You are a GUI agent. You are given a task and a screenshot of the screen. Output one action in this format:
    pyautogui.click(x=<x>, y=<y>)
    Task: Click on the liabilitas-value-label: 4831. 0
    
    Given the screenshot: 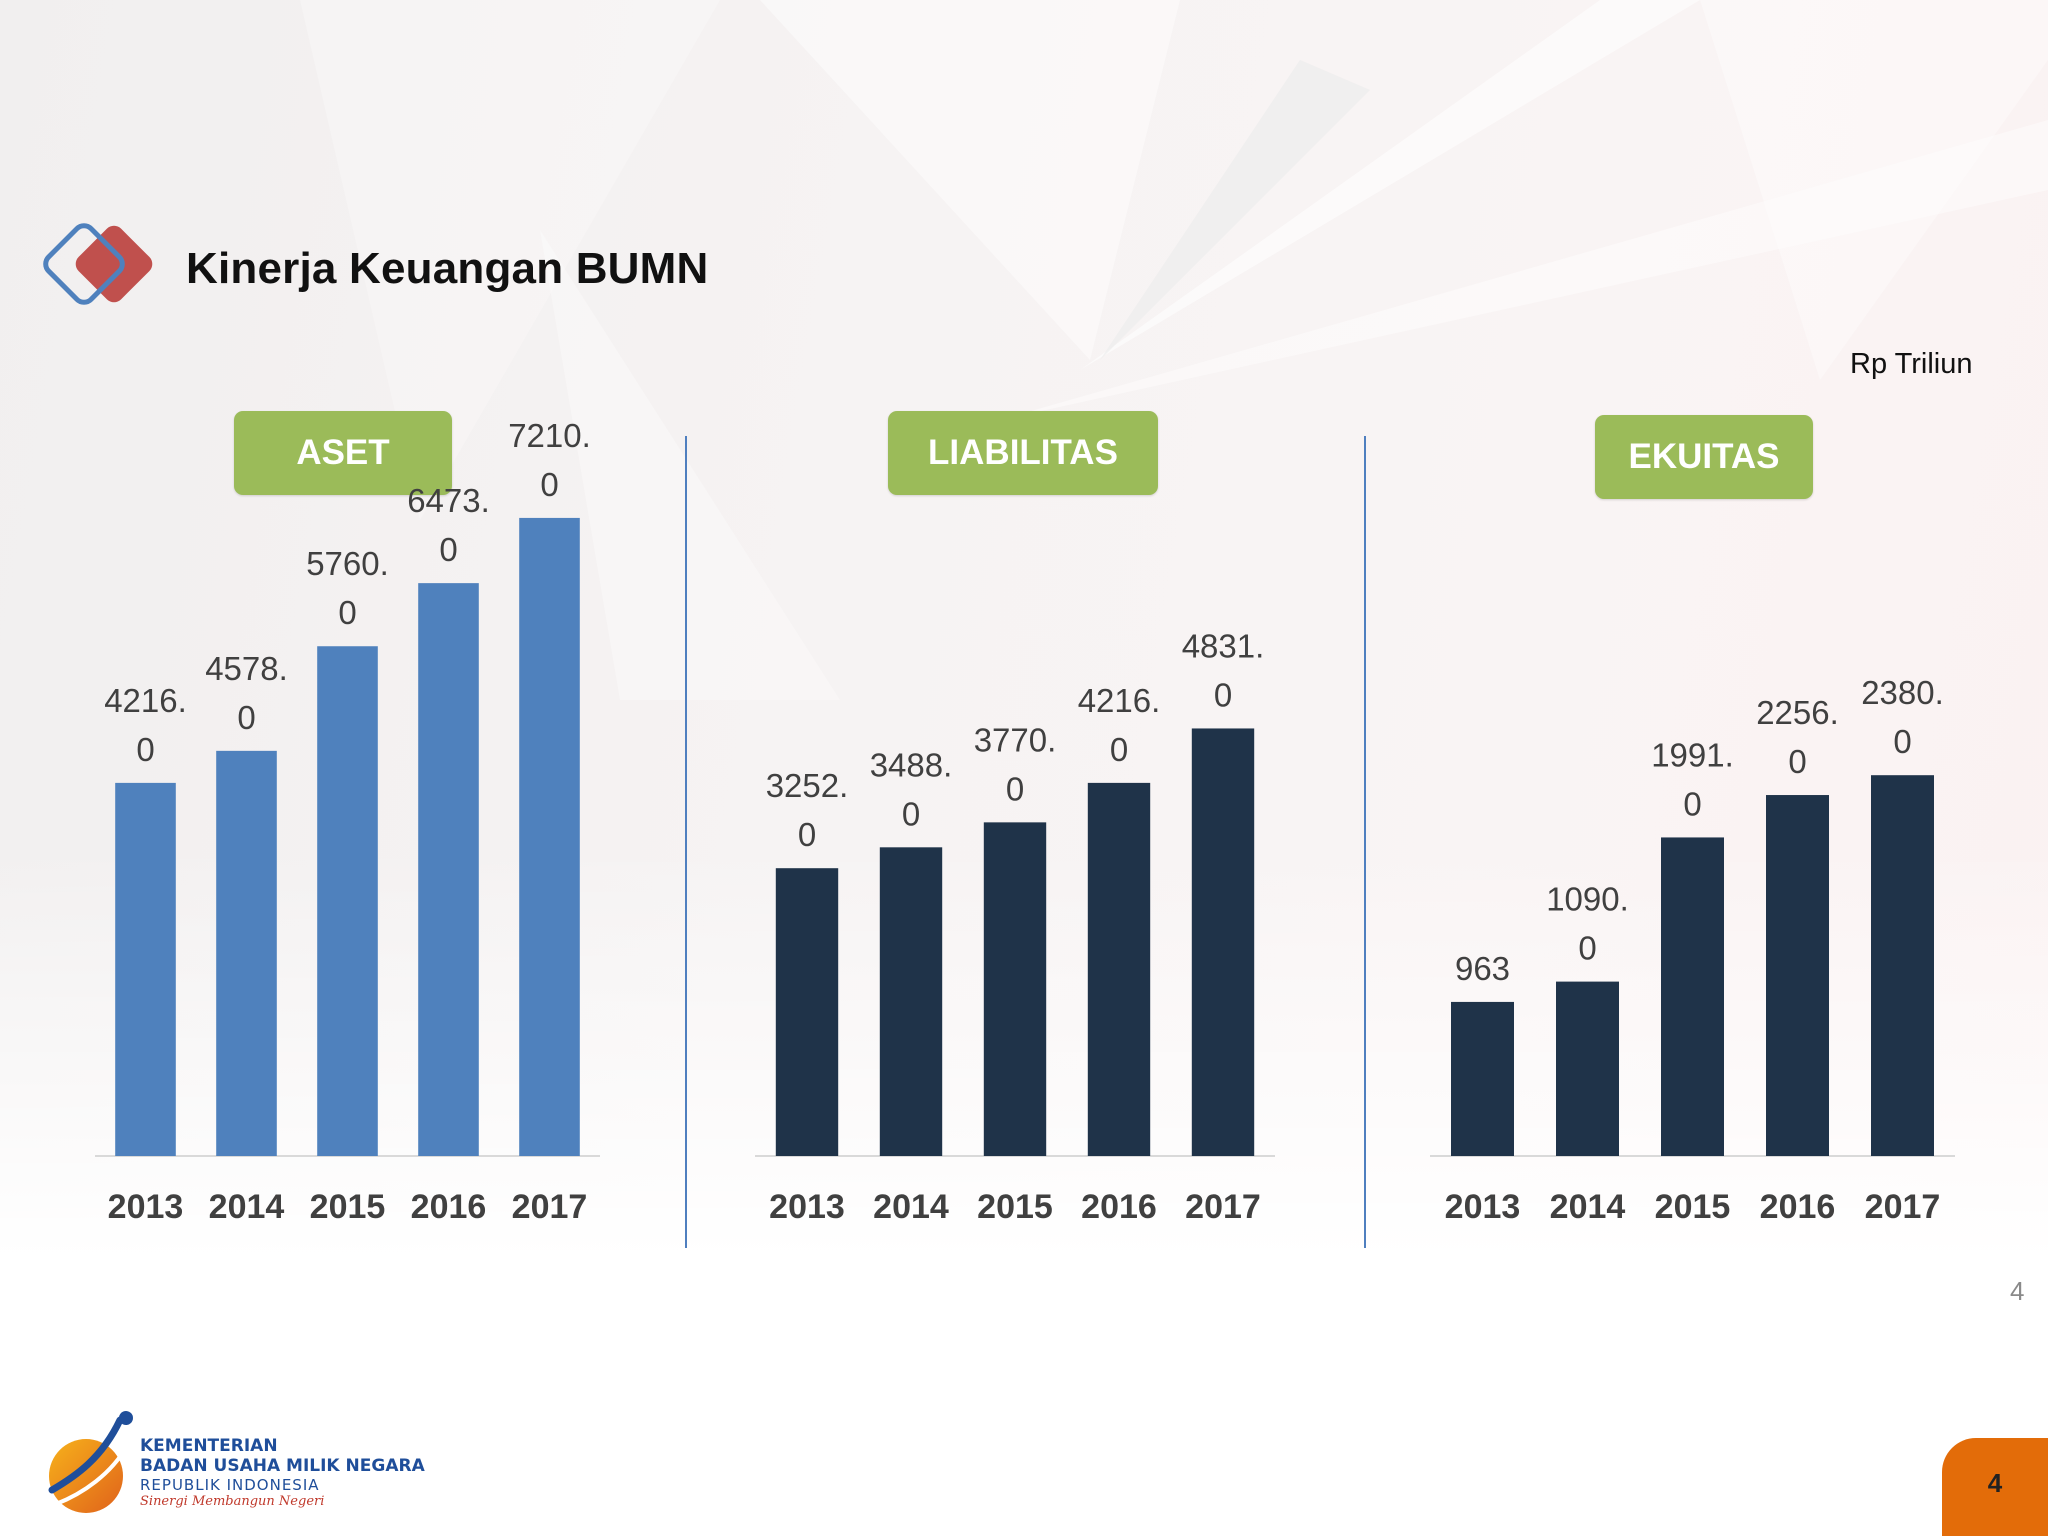 What is the action you would take?
    pyautogui.click(x=1223, y=670)
    